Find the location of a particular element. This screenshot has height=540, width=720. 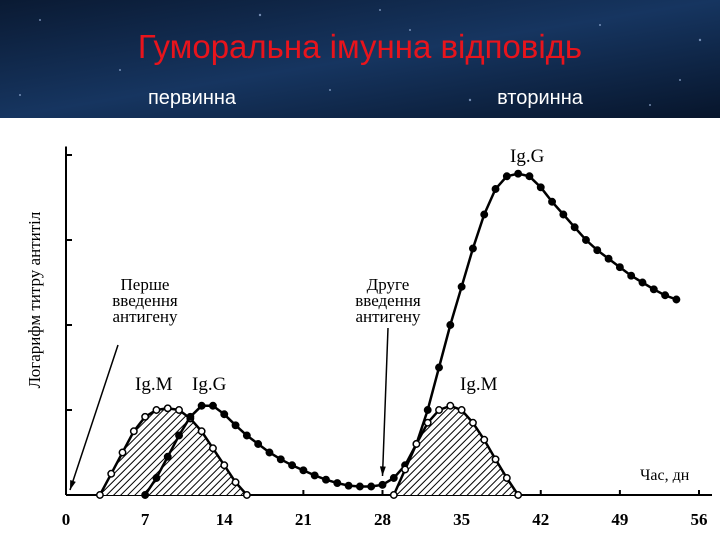

subtitle: первинна is located at coordinates (192, 98).